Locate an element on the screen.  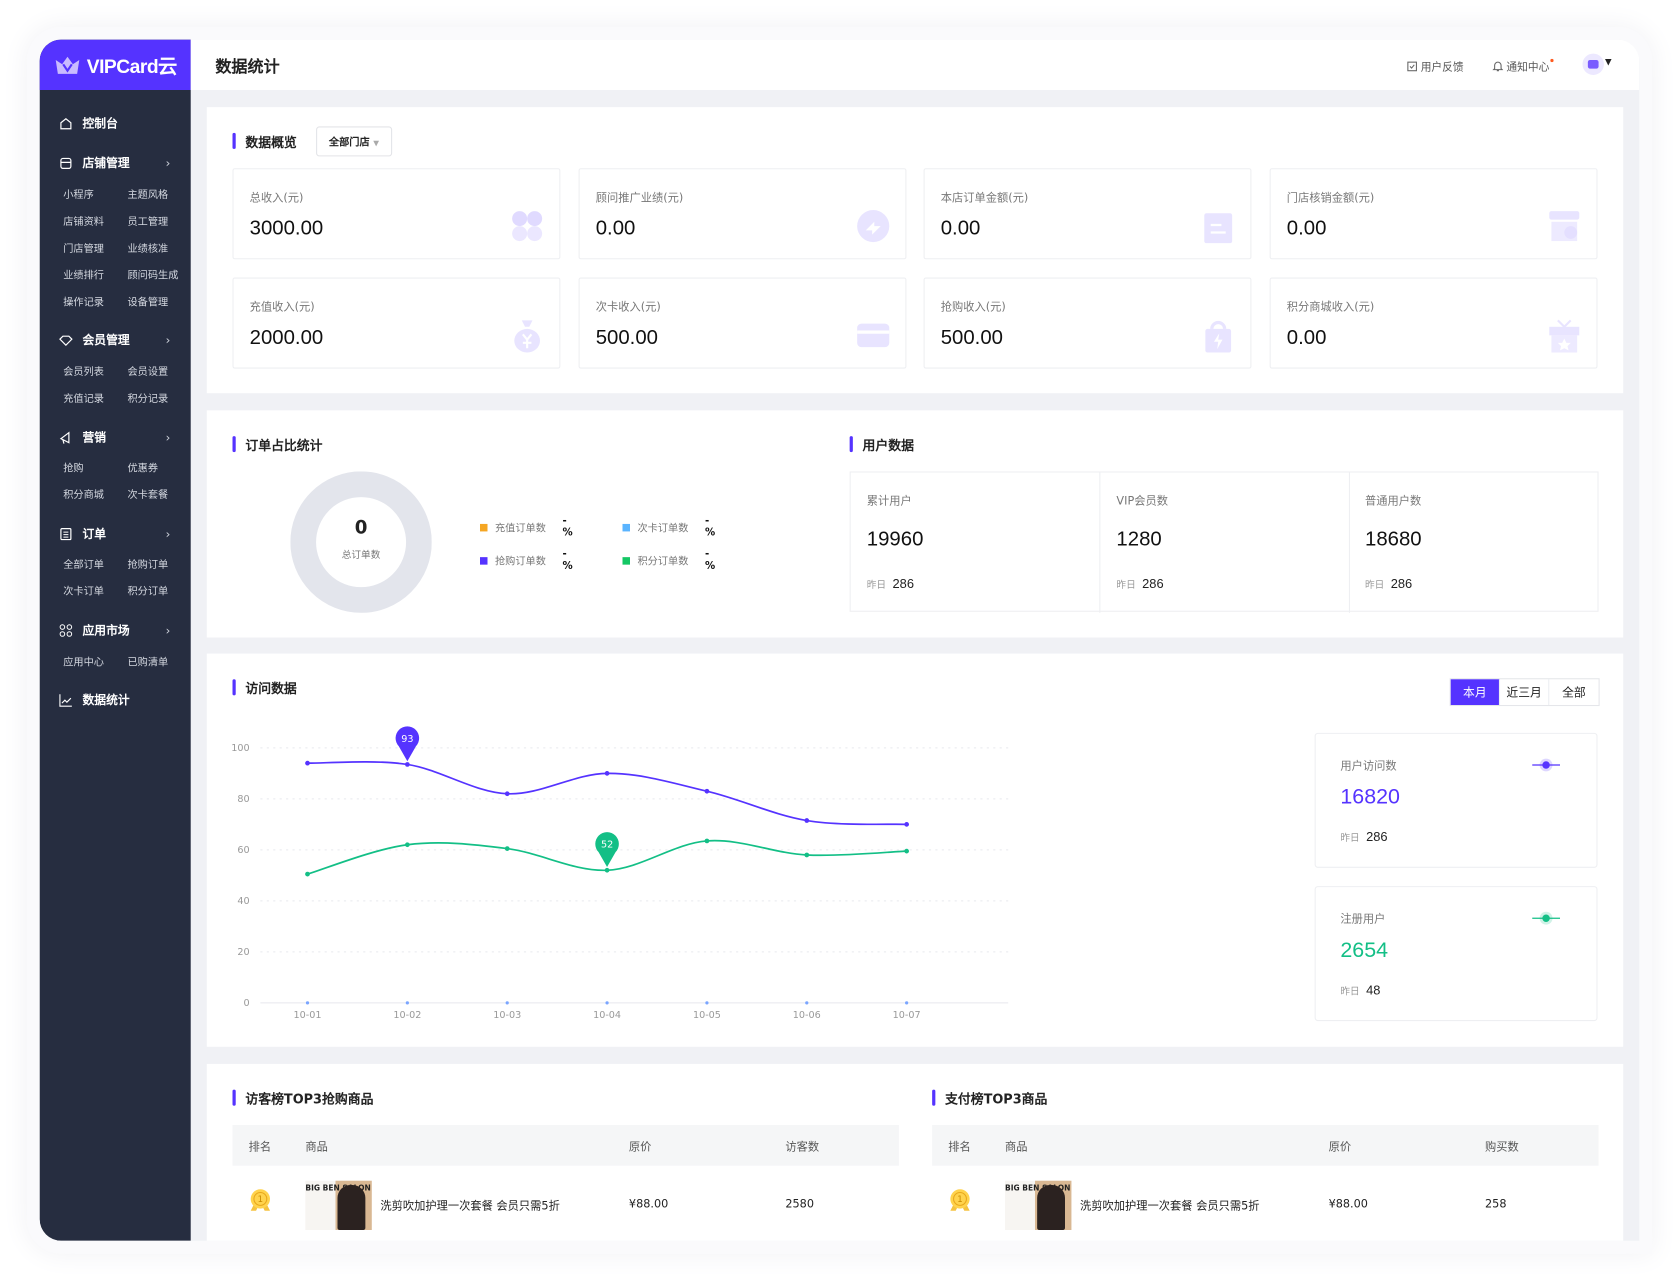
stat-card: 充值收入(元) 2000.00 is located at coordinates (396, 323).